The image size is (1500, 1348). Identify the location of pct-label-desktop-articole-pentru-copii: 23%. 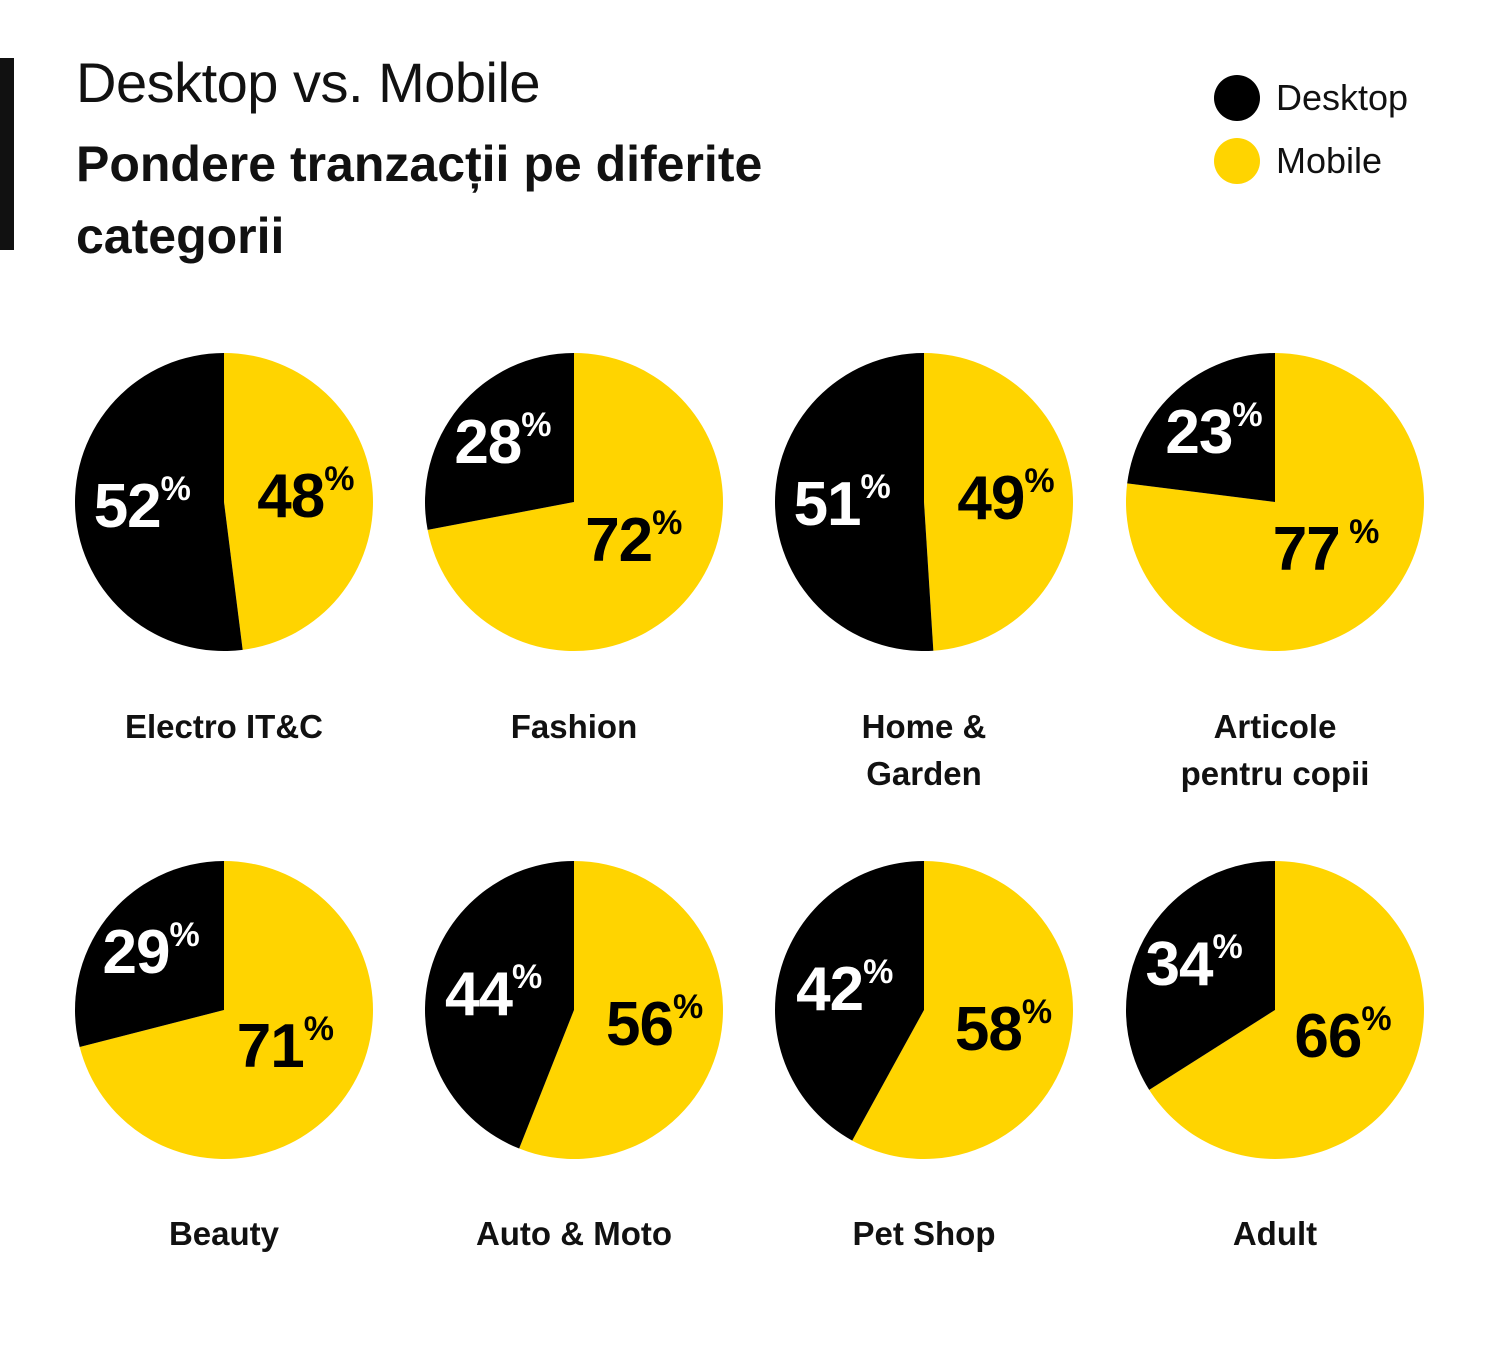
(1214, 431).